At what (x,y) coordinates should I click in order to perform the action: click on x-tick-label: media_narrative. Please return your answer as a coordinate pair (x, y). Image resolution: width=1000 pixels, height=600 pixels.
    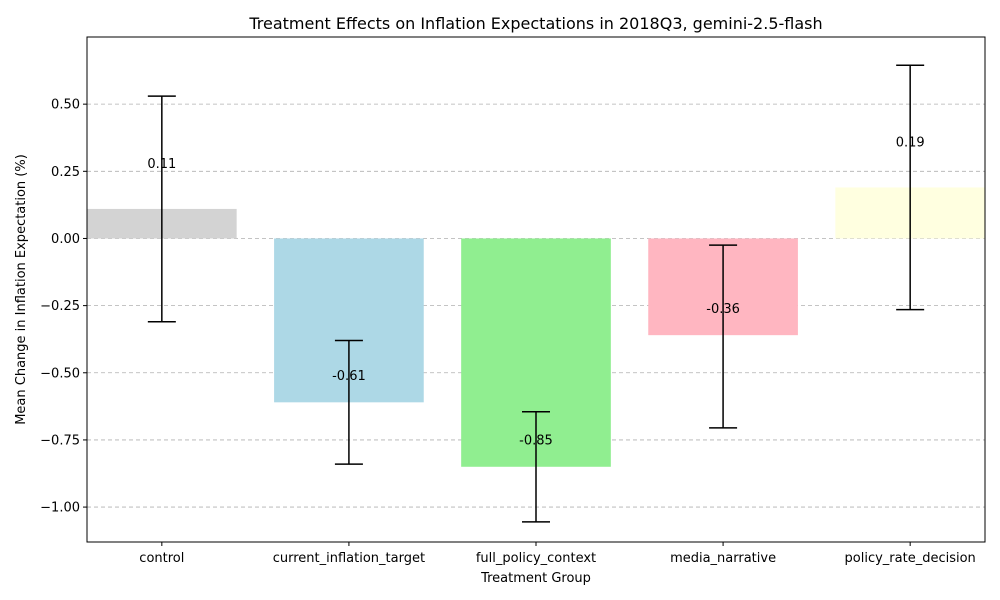
    Looking at the image, I should click on (723, 558).